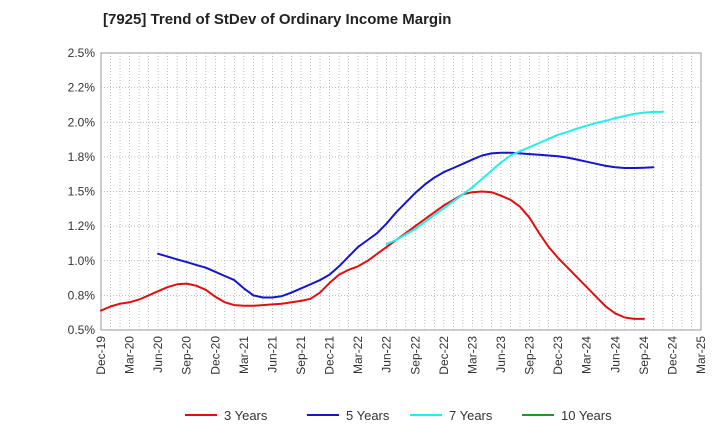  I want to click on x-tick-label: Sep-22, so click(415, 355).